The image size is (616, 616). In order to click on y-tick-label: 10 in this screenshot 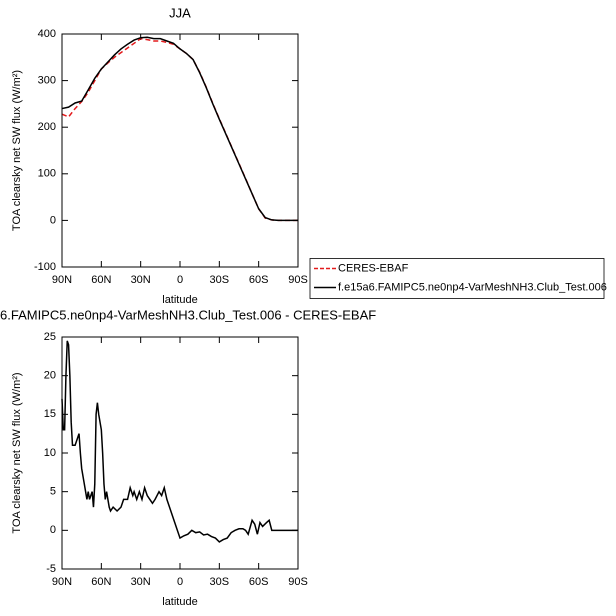, I will do `click(50, 453)`.